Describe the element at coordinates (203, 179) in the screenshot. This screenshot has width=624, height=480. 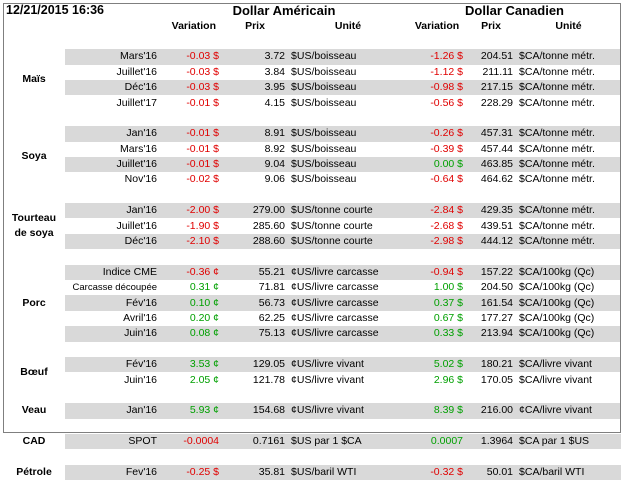
I see `usd-variation-cell: -0.02 $` at that location.